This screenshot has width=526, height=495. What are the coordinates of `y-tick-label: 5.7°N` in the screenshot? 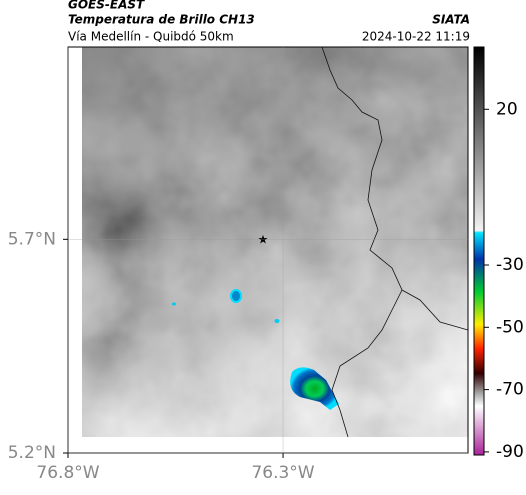 It's located at (32, 239).